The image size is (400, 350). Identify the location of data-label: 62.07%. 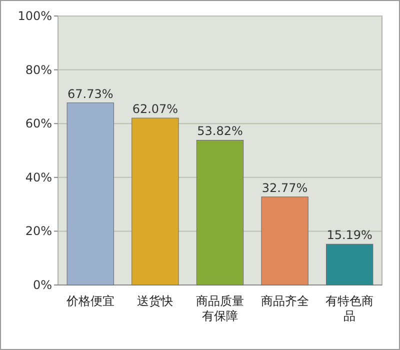
(155, 109).